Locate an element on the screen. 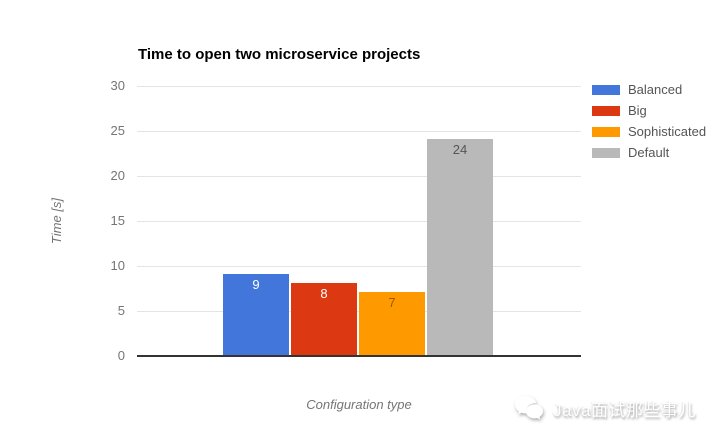 This screenshot has height=443, width=716. legend-item-label: Big is located at coordinates (637, 110).